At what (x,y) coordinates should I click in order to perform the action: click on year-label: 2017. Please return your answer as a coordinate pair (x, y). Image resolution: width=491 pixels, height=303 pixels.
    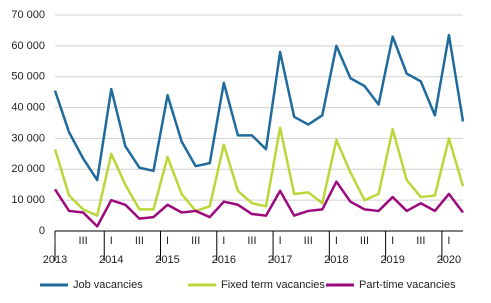
    Looking at the image, I should click on (280, 260).